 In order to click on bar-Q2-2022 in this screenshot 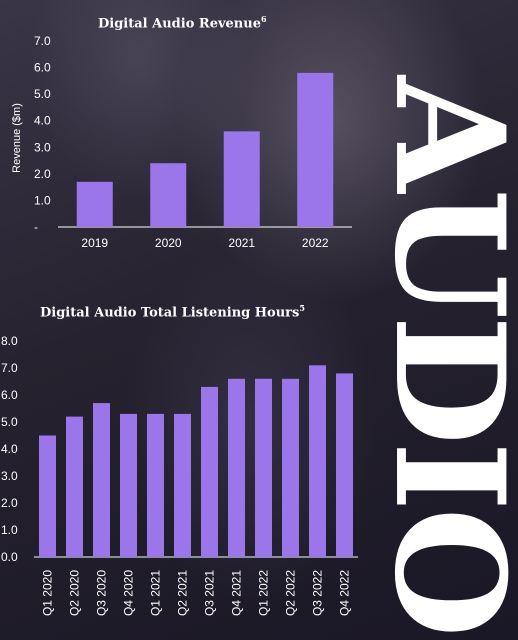, I will do `click(290, 467)`.